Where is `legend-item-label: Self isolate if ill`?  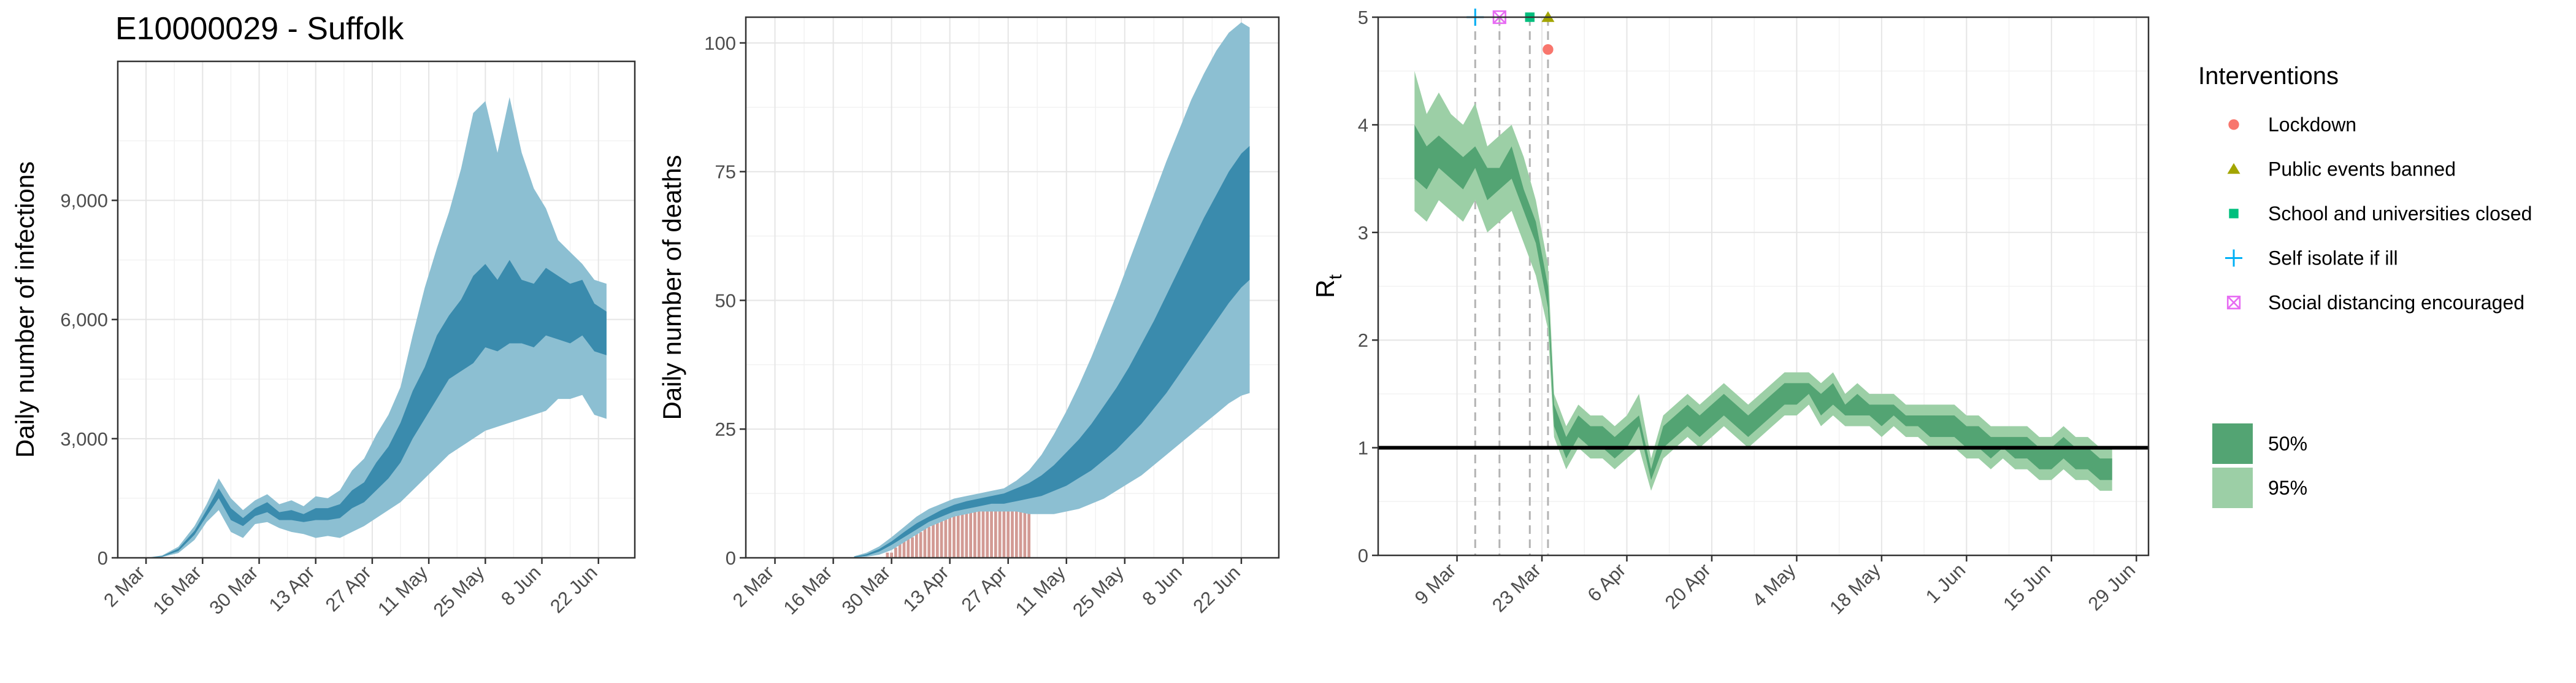
legend-item-label: Self isolate if ill is located at coordinates (2333, 258).